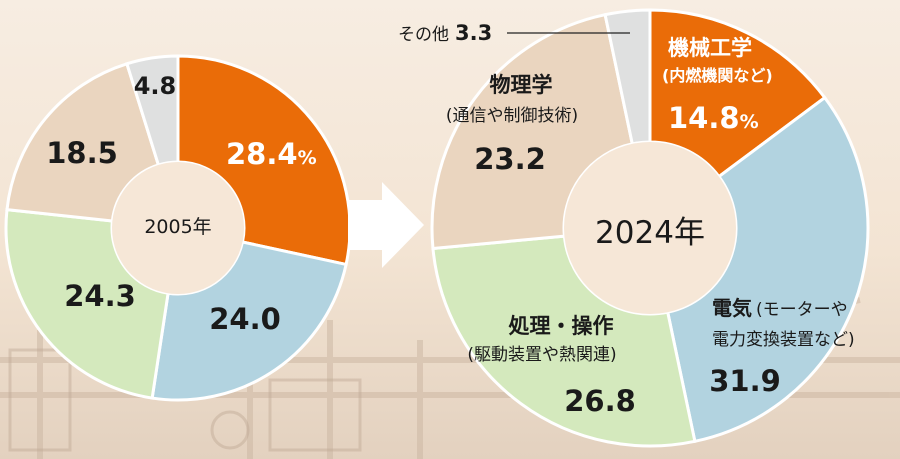 The width and height of the screenshot is (900, 459). What do you see at coordinates (783, 340) in the screenshot?
I see `subcategory-2024-electrical: 電力変換装置など)` at bounding box center [783, 340].